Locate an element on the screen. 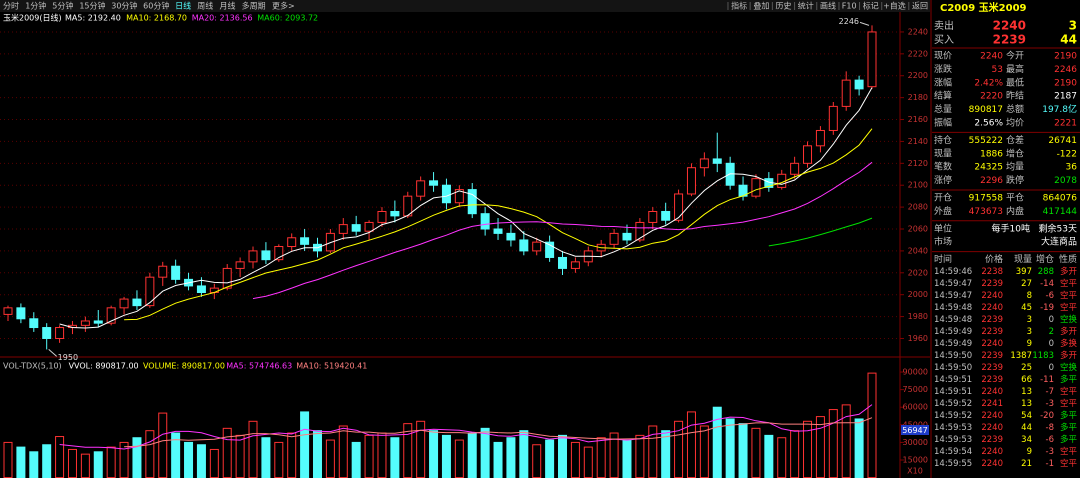 The height and width of the screenshot is (478, 1080). stat-label: 跌停 is located at coordinates (1015, 180).